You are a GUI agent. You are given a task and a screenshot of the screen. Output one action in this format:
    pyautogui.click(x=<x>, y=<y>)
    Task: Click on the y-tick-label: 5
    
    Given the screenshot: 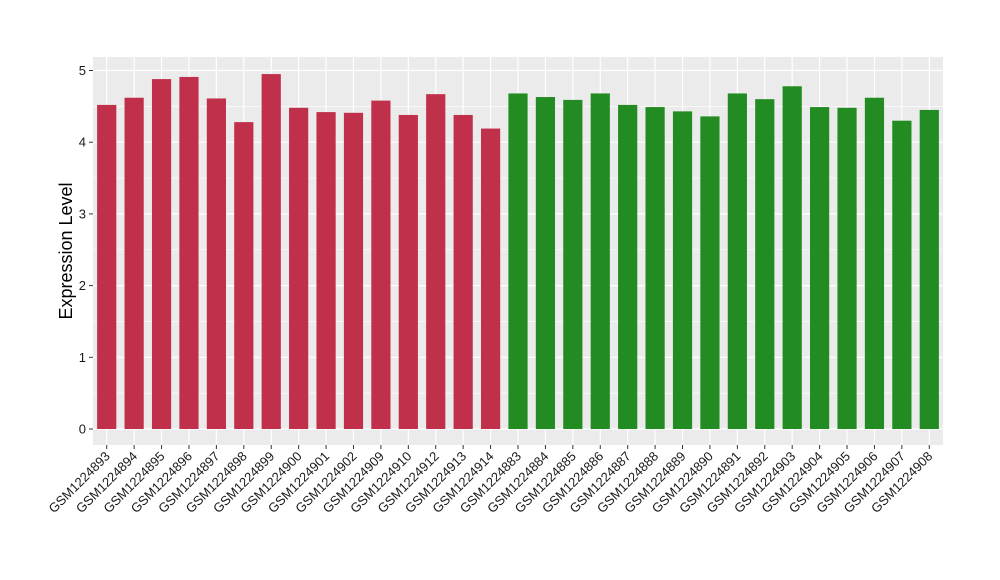 What is the action you would take?
    pyautogui.click(x=82, y=70)
    